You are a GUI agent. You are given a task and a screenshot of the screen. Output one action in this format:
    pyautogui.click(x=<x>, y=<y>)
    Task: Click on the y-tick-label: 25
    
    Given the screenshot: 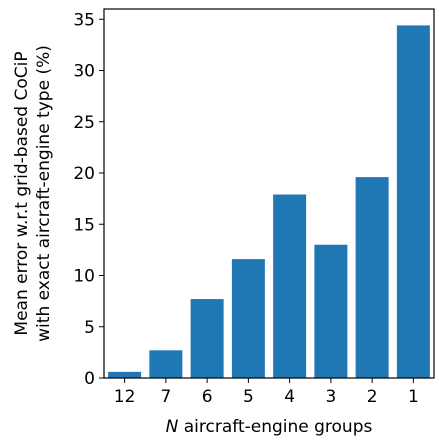 What is the action you would take?
    pyautogui.click(x=84, y=123)
    